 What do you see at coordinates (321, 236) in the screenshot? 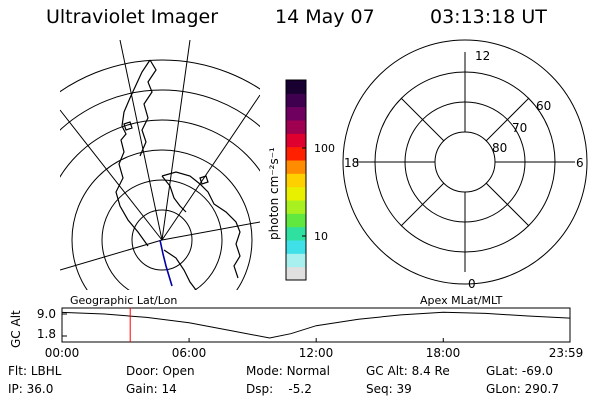
I see `colorbar-tick-label: 10` at bounding box center [321, 236].